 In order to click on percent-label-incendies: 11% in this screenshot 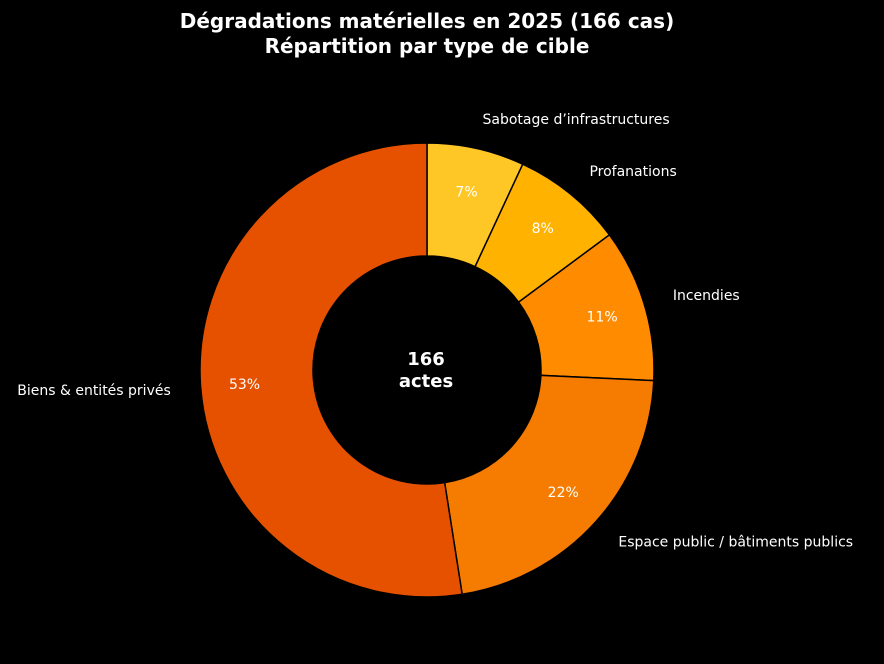, I will do `click(602, 318)`.